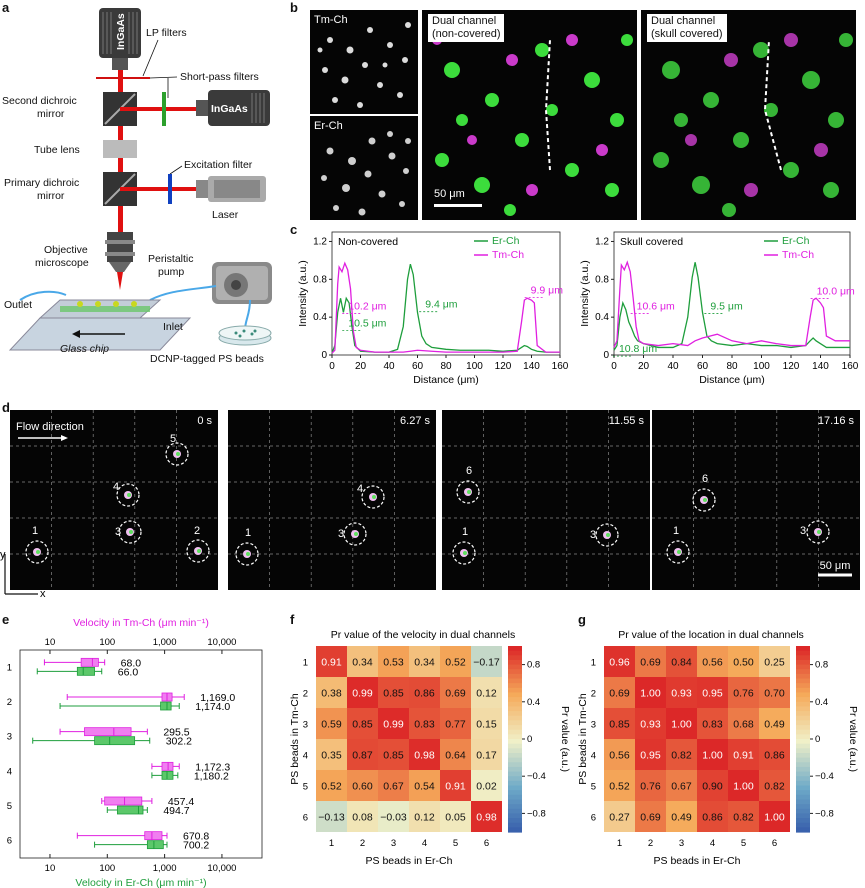 The width and height of the screenshot is (865, 888). What do you see at coordinates (743, 694) in the screenshot?
I see `heatmap-cell-label: 0.76` at bounding box center [743, 694].